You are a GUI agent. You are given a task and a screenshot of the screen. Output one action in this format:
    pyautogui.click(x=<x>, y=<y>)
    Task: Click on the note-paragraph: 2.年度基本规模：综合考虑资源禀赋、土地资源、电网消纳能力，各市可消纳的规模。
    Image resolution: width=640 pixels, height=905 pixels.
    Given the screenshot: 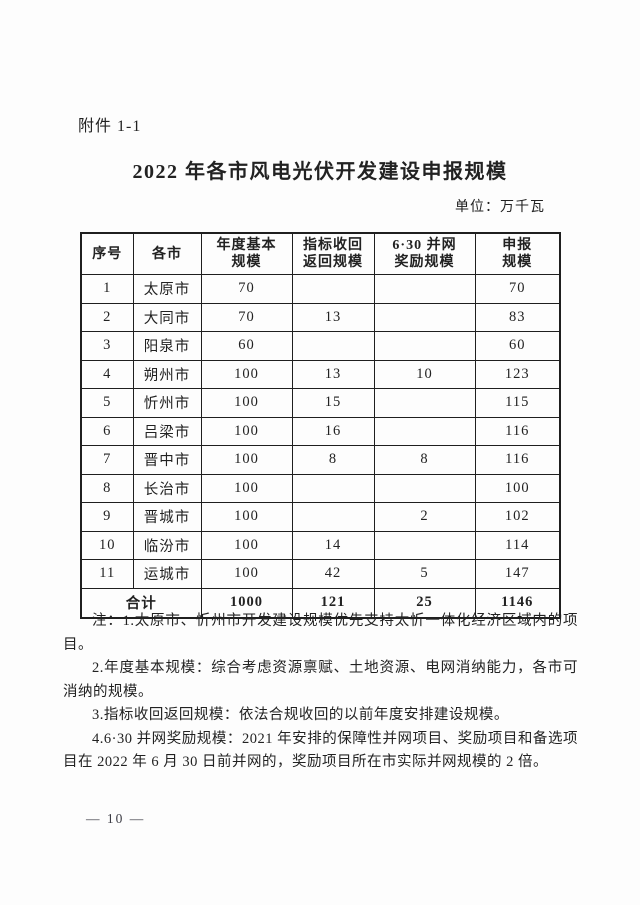 What is the action you would take?
    pyautogui.click(x=320, y=680)
    